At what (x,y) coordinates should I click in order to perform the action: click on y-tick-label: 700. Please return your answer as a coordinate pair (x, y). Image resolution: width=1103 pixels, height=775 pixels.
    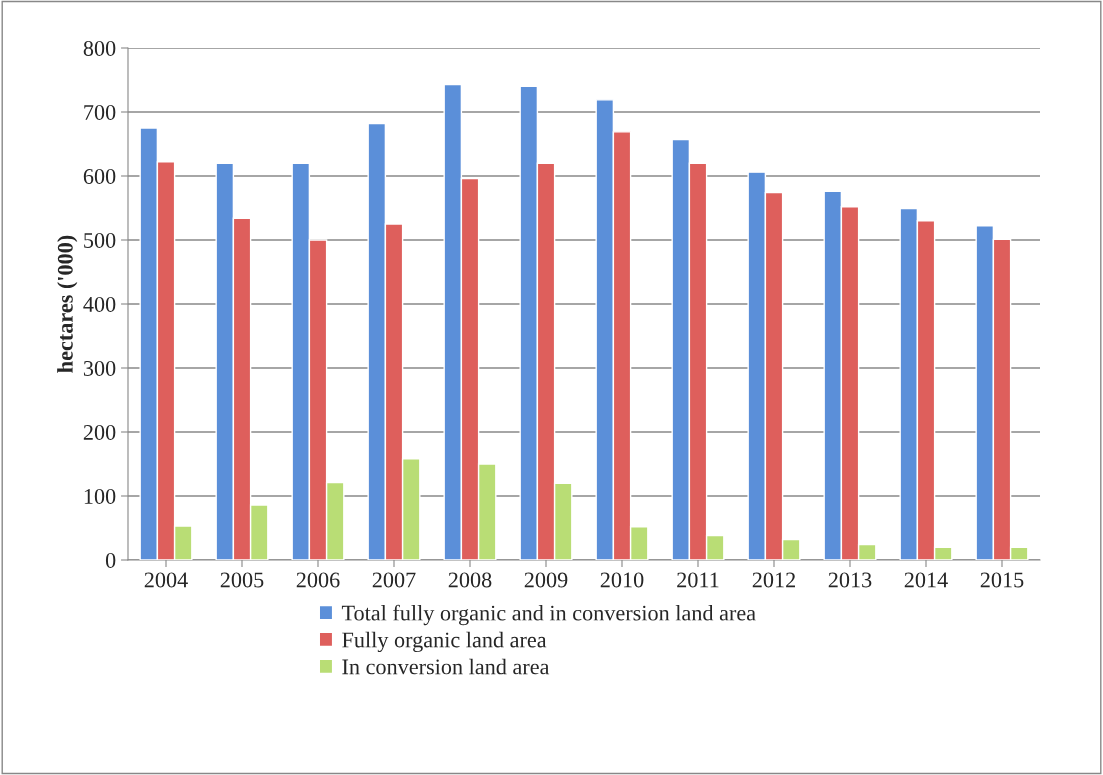
    Looking at the image, I should click on (100, 112).